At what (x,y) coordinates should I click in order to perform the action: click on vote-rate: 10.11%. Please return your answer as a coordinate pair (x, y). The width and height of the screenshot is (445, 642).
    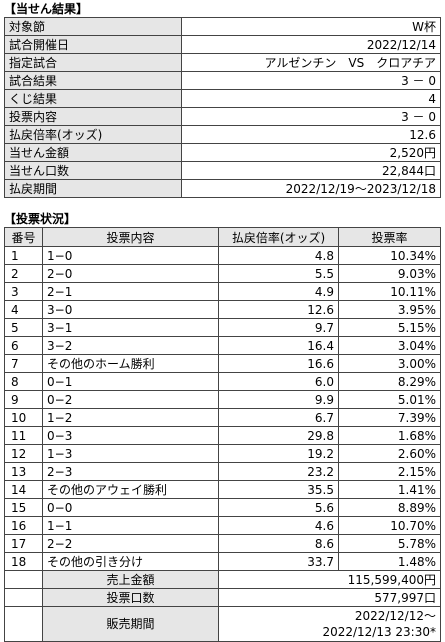
    Looking at the image, I should click on (389, 291).